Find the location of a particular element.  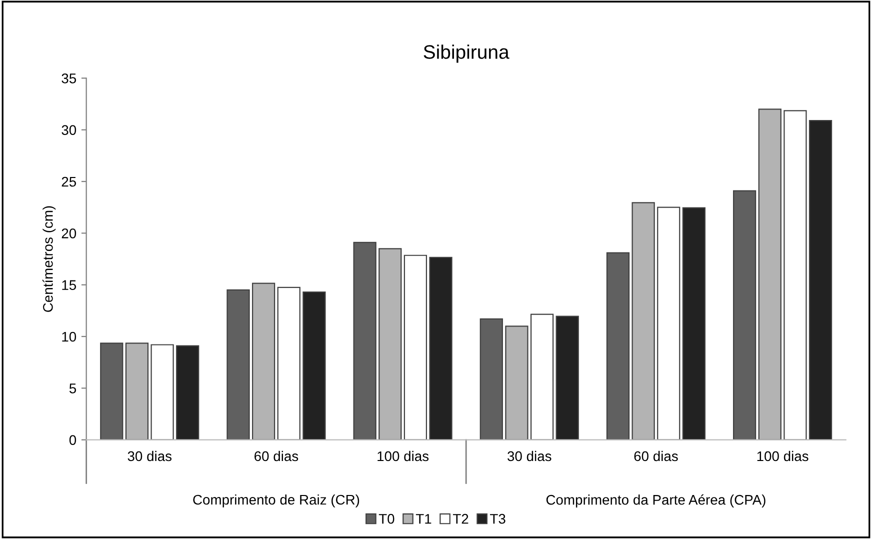

y-tick-label: 5 is located at coordinates (72, 389).